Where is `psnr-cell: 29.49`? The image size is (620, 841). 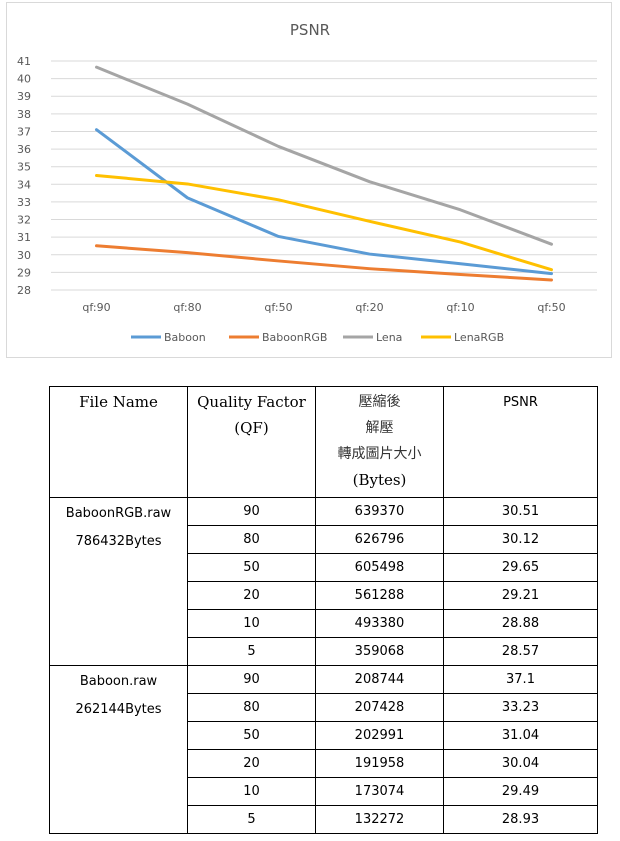
psnr-cell: 29.49 is located at coordinates (520, 791).